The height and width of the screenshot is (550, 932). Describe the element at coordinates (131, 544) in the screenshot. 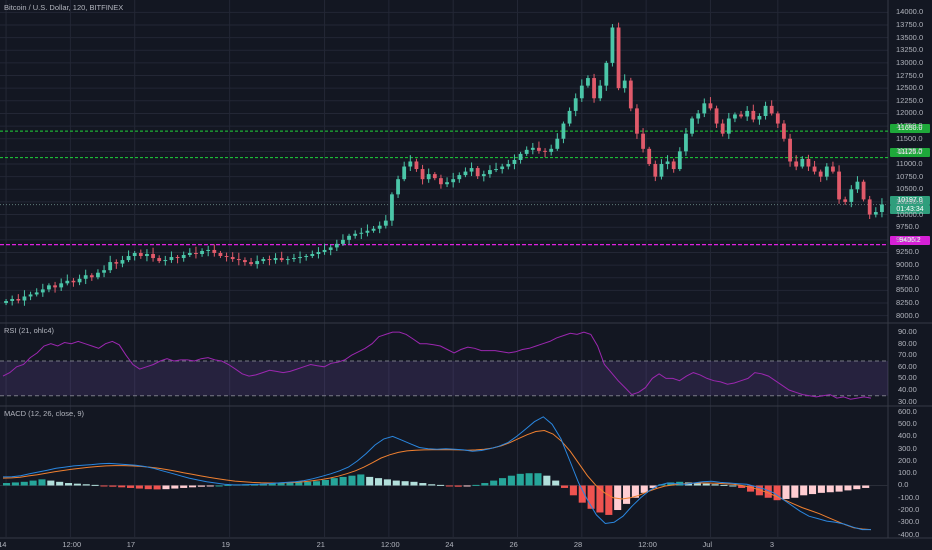

I see `x-tick-label: 17` at that location.